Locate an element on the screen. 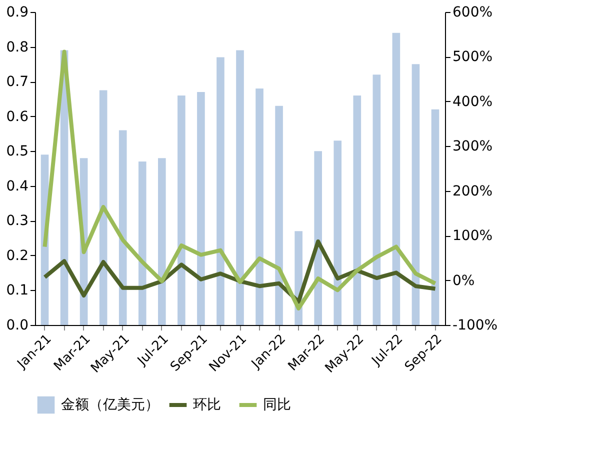 The width and height of the screenshot is (596, 462). y2-tick-label: 200% is located at coordinates (472, 191).